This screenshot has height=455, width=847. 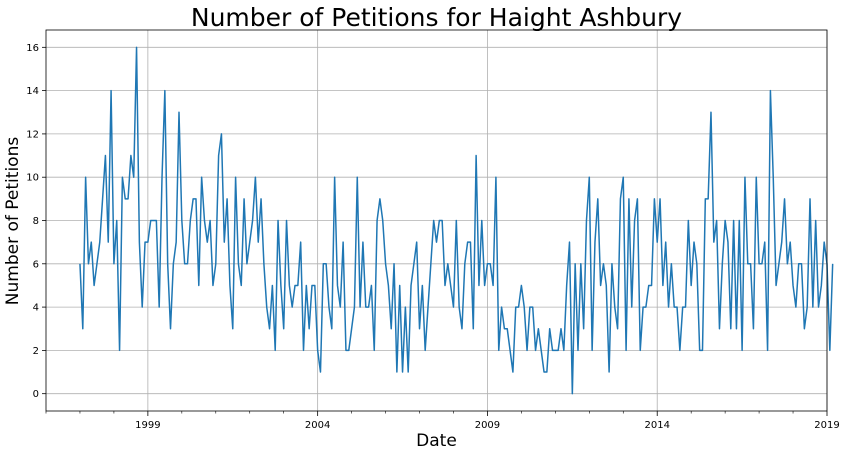 What do you see at coordinates (147, 425) in the screenshot?
I see `x-tick-label: 1999` at bounding box center [147, 425].